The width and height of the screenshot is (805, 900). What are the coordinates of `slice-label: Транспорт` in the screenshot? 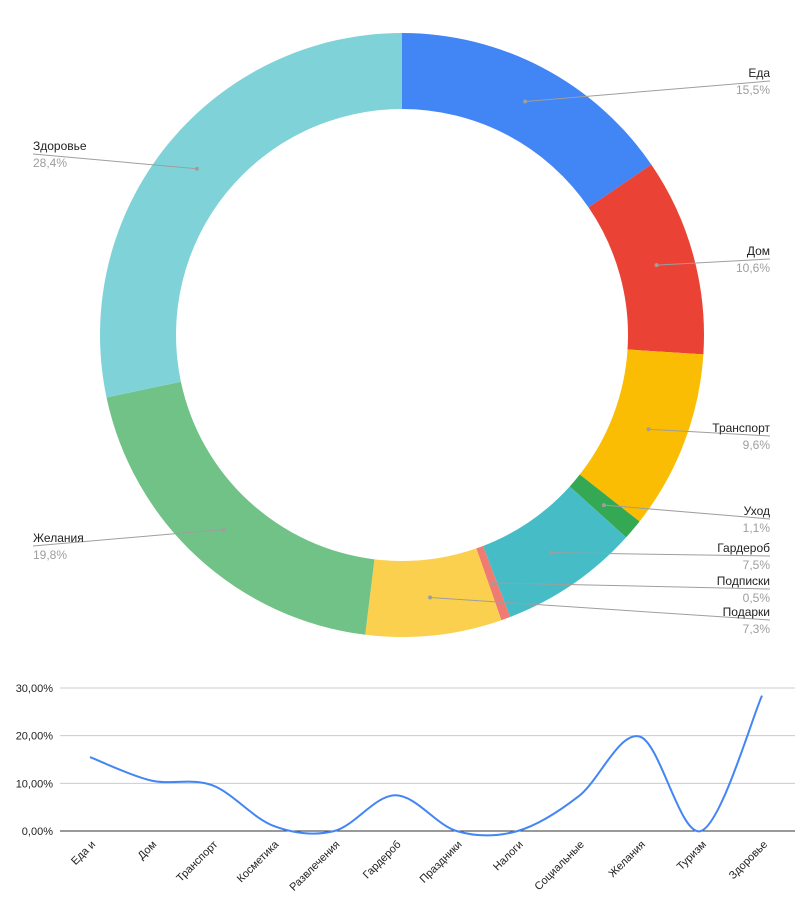 It's located at (741, 428).